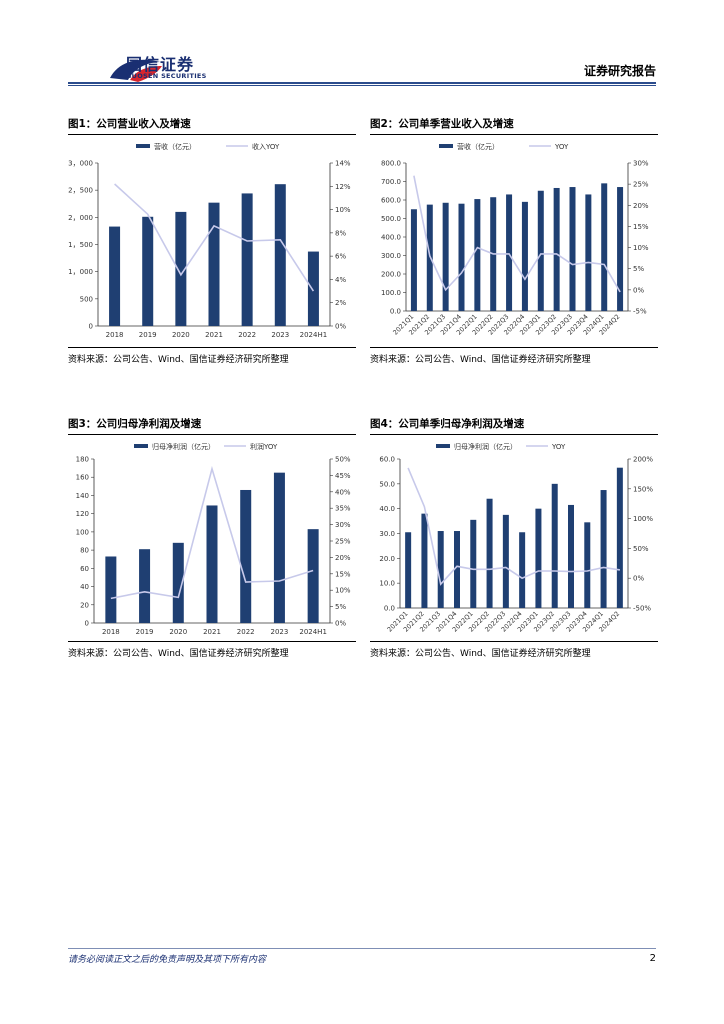  What do you see at coordinates (115, 335) in the screenshot?
I see `x-tick-label: 2018` at bounding box center [115, 335].